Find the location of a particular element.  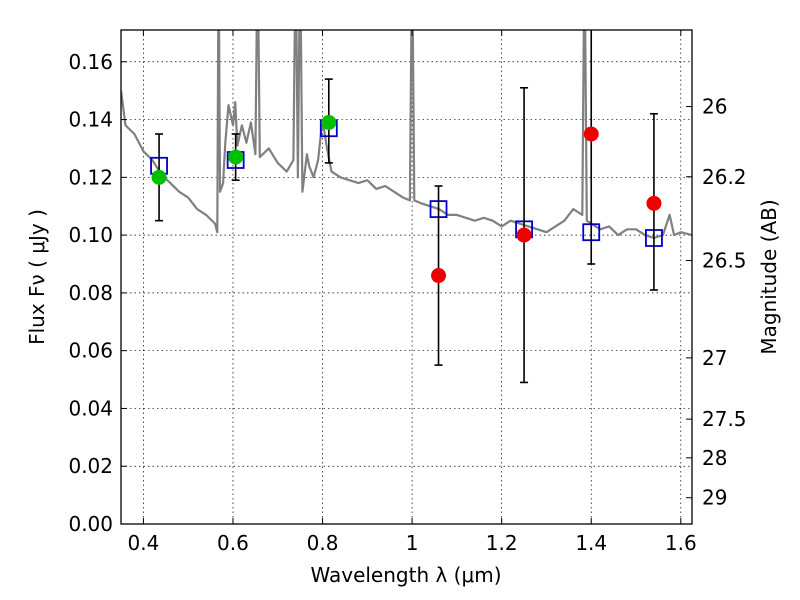

x-tick-label: 0.8 is located at coordinates (323, 543).